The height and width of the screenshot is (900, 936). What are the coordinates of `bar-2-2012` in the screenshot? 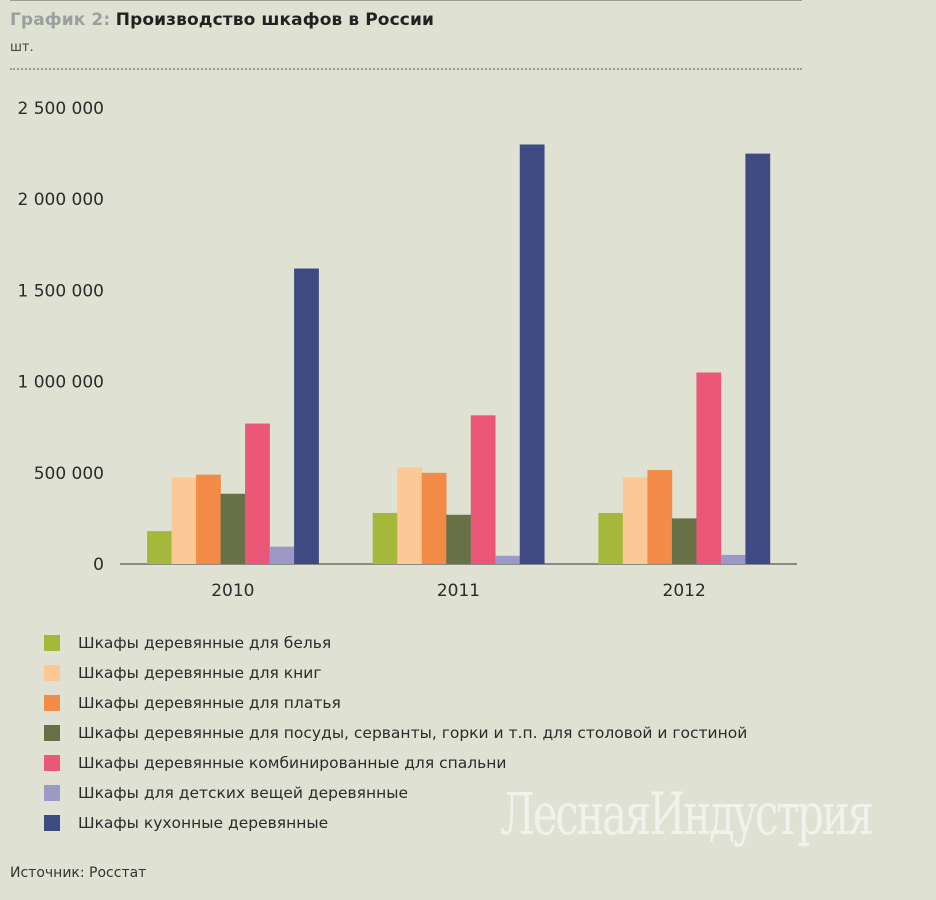 It's located at (635, 520).